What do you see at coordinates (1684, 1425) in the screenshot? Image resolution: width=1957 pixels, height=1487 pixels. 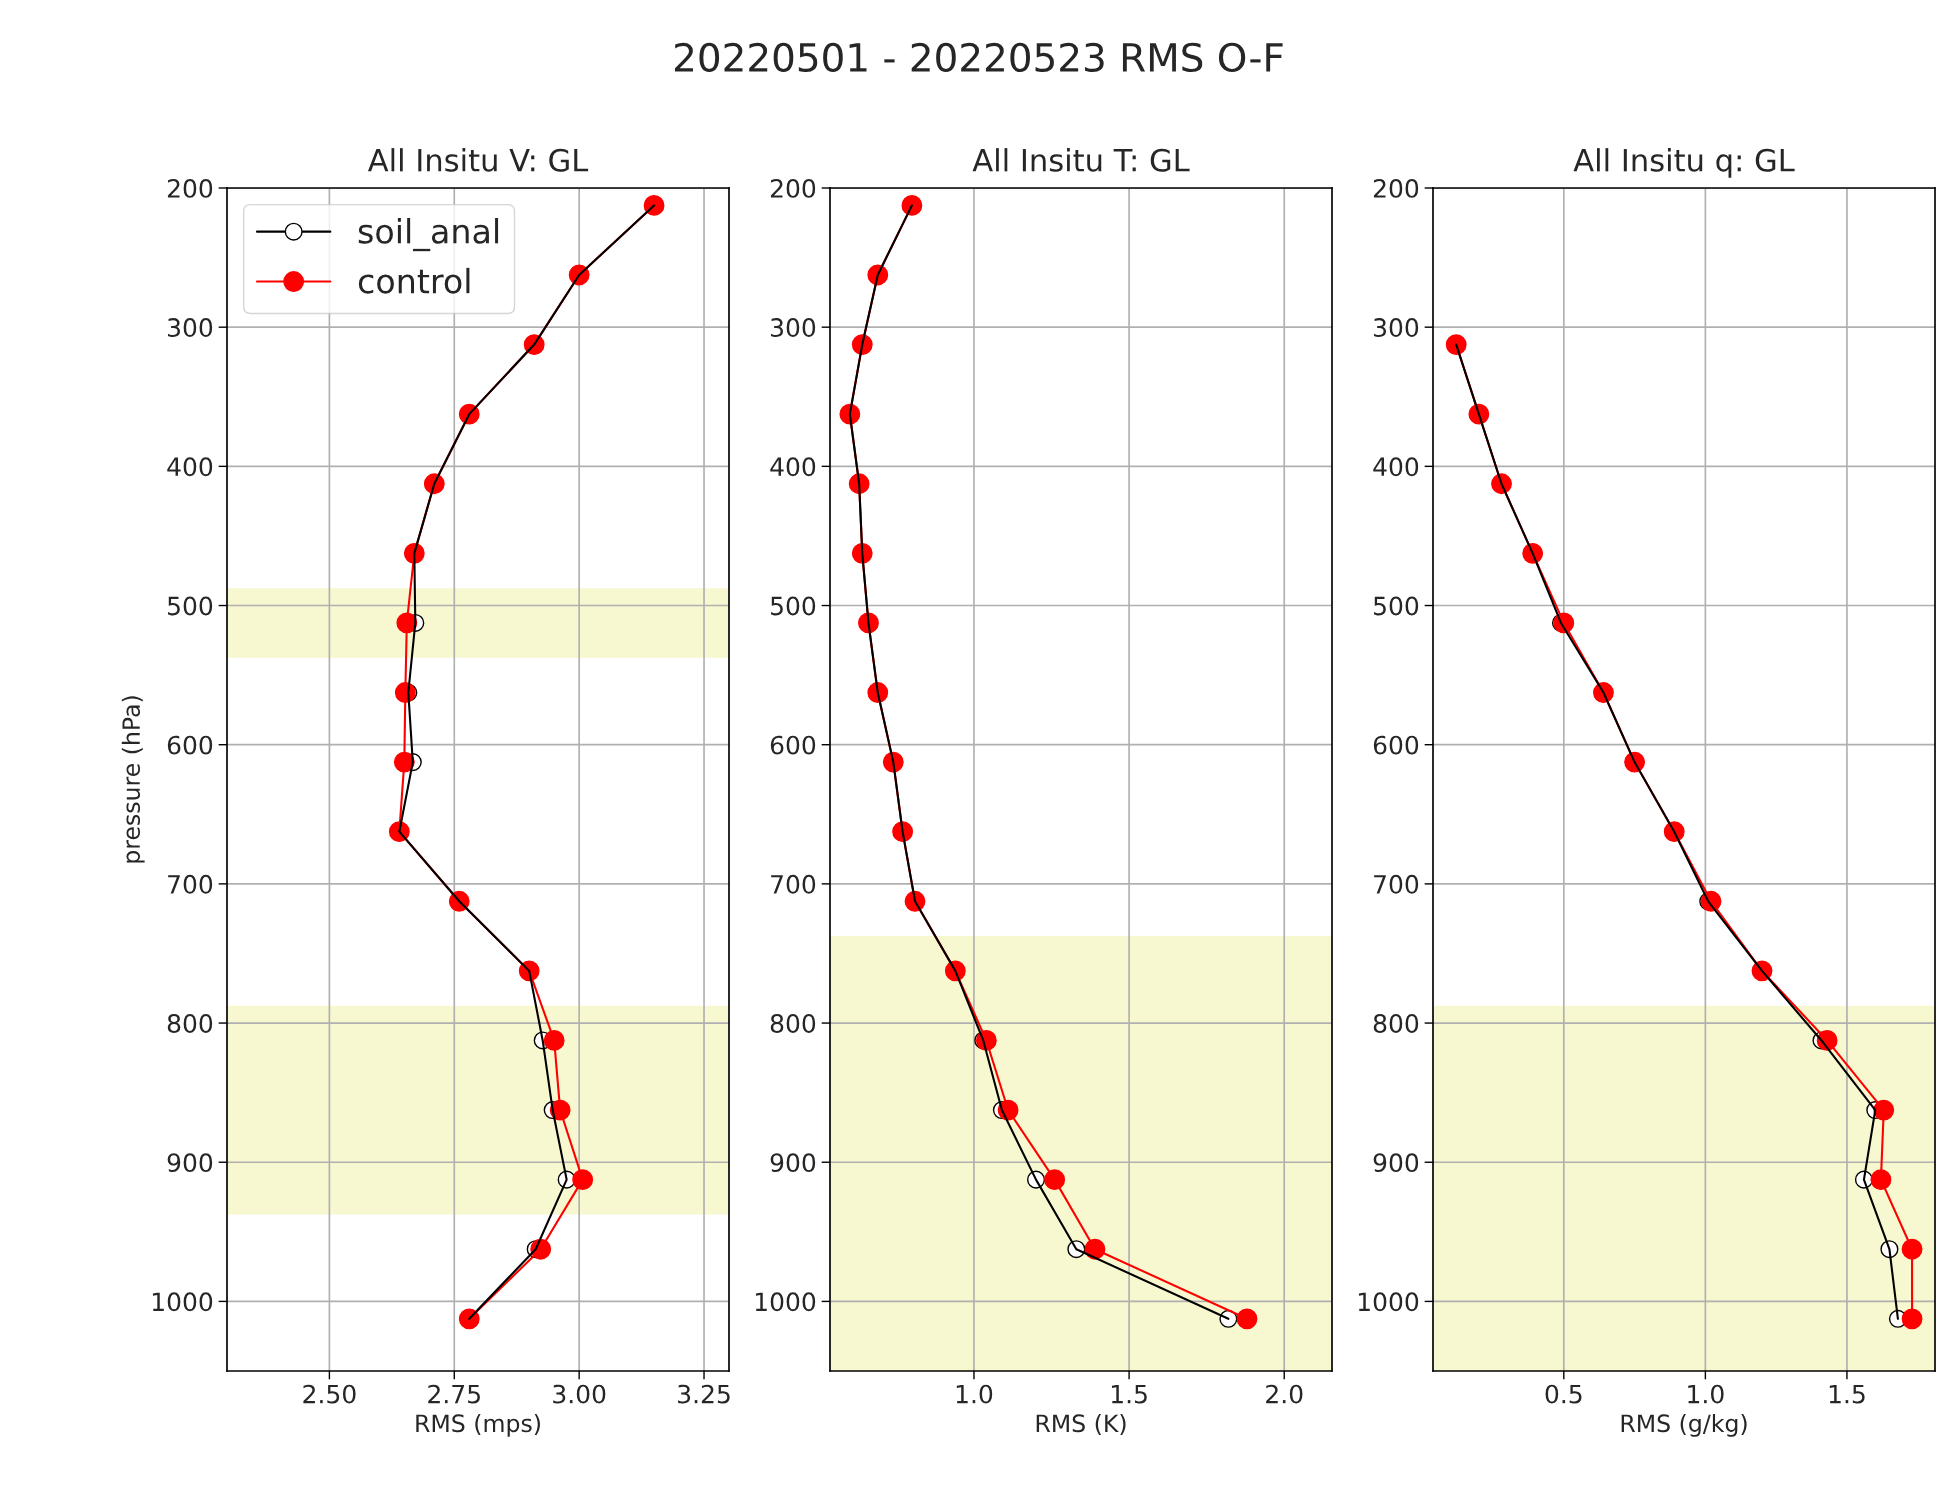 I see `x-axis-title: RMS (g/kg)` at bounding box center [1684, 1425].